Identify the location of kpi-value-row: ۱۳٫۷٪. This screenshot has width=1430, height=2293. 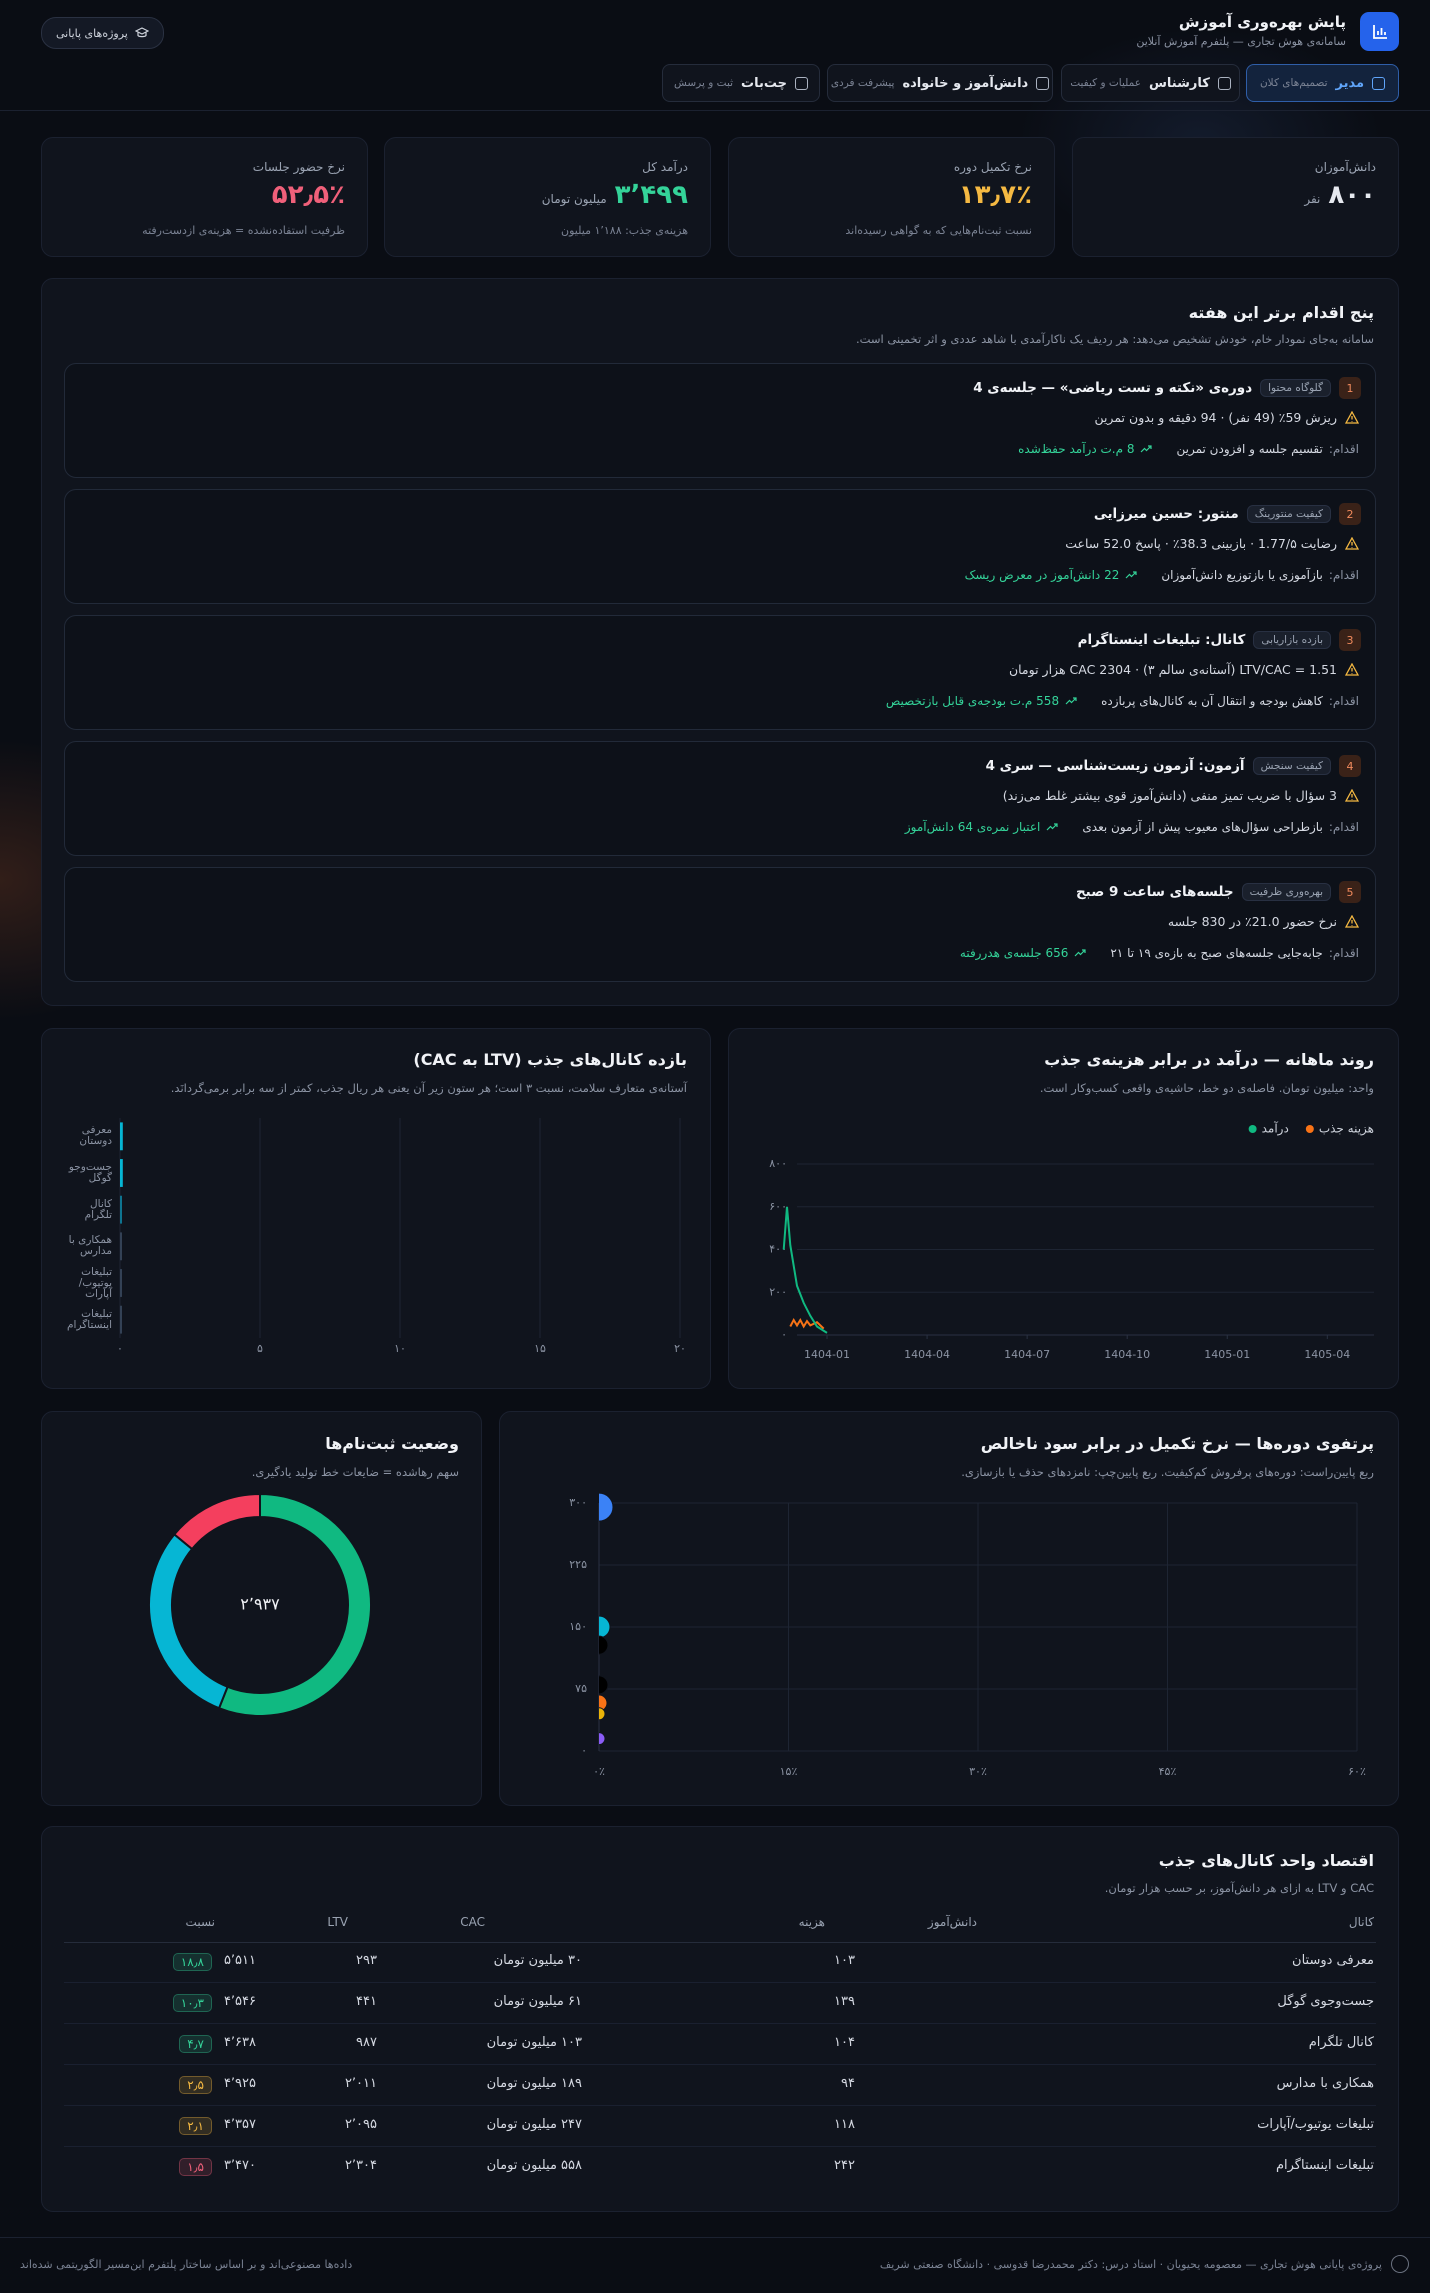
(995, 195).